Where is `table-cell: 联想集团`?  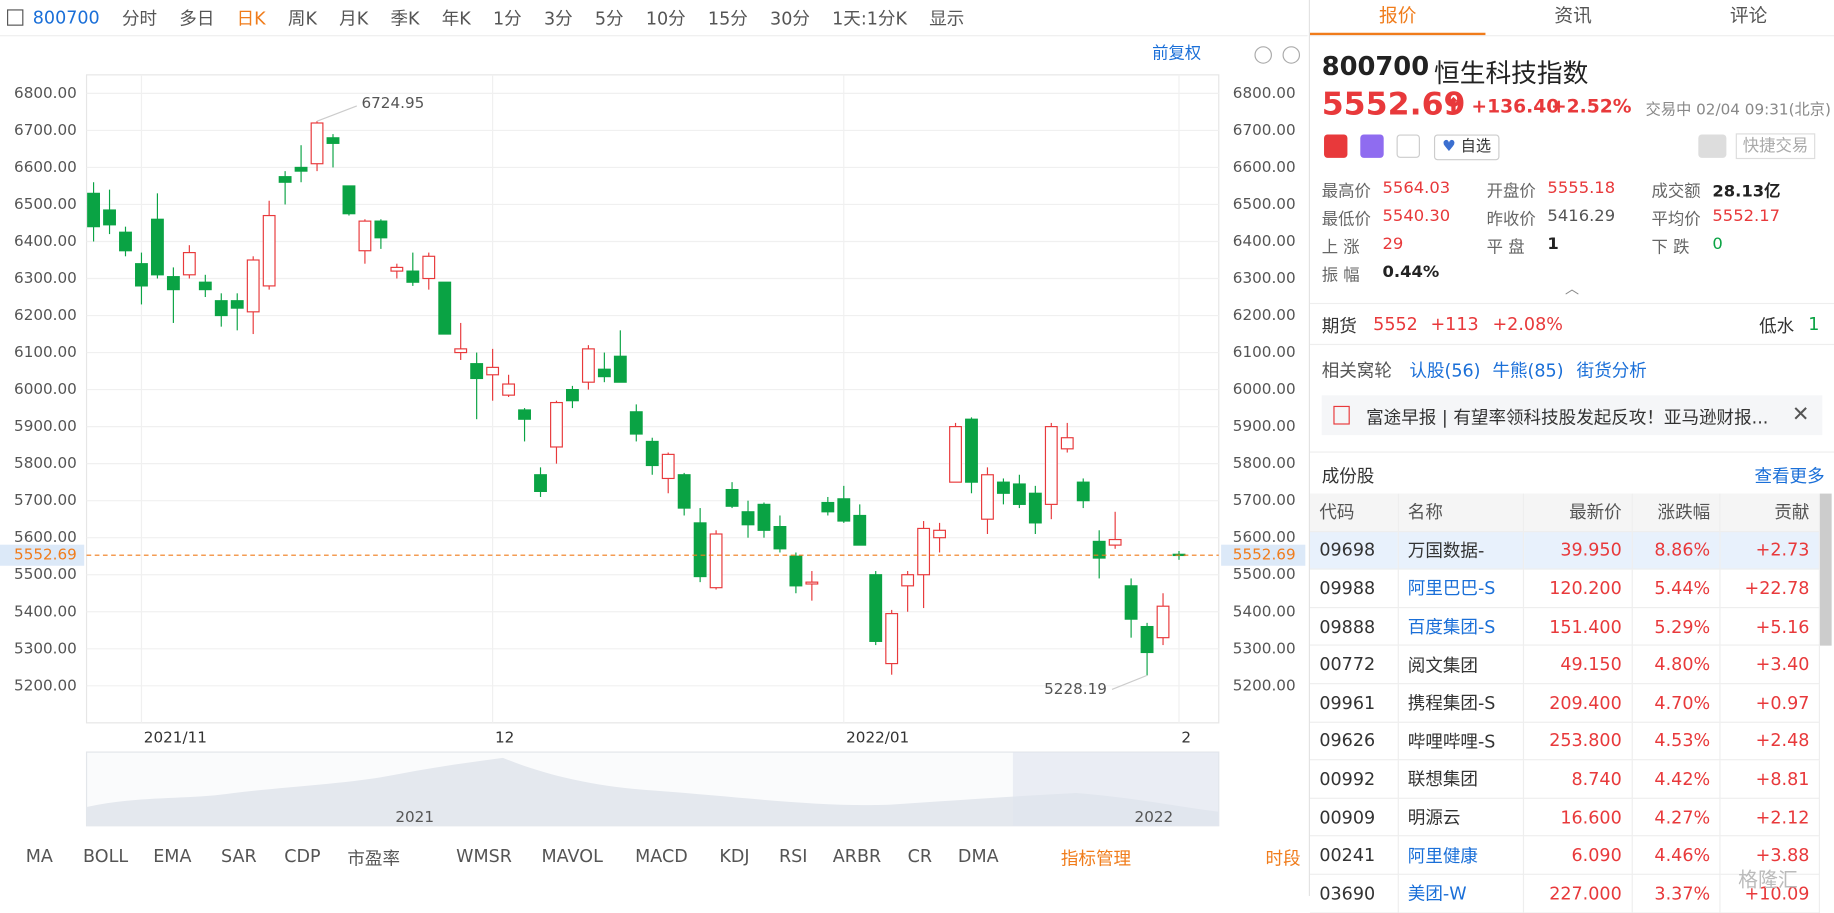
table-cell: 联想集团 is located at coordinates (1461, 779).